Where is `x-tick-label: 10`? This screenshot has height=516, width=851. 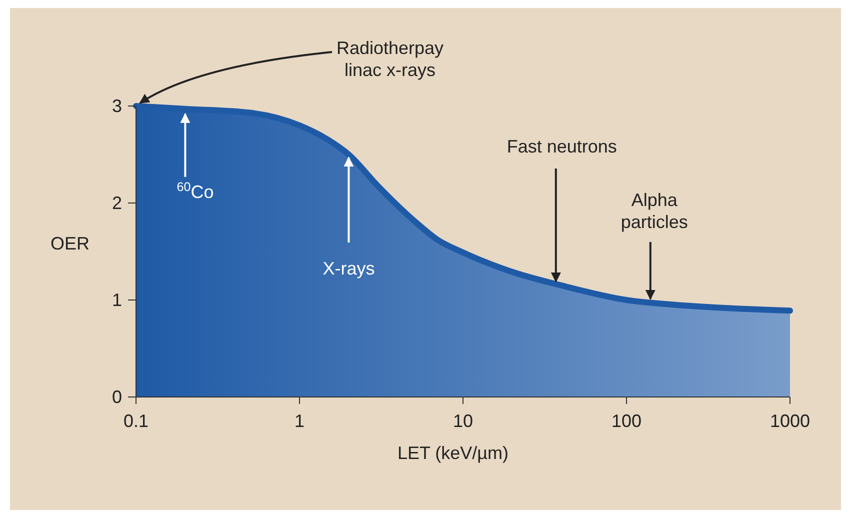
x-tick-label: 10 is located at coordinates (463, 421).